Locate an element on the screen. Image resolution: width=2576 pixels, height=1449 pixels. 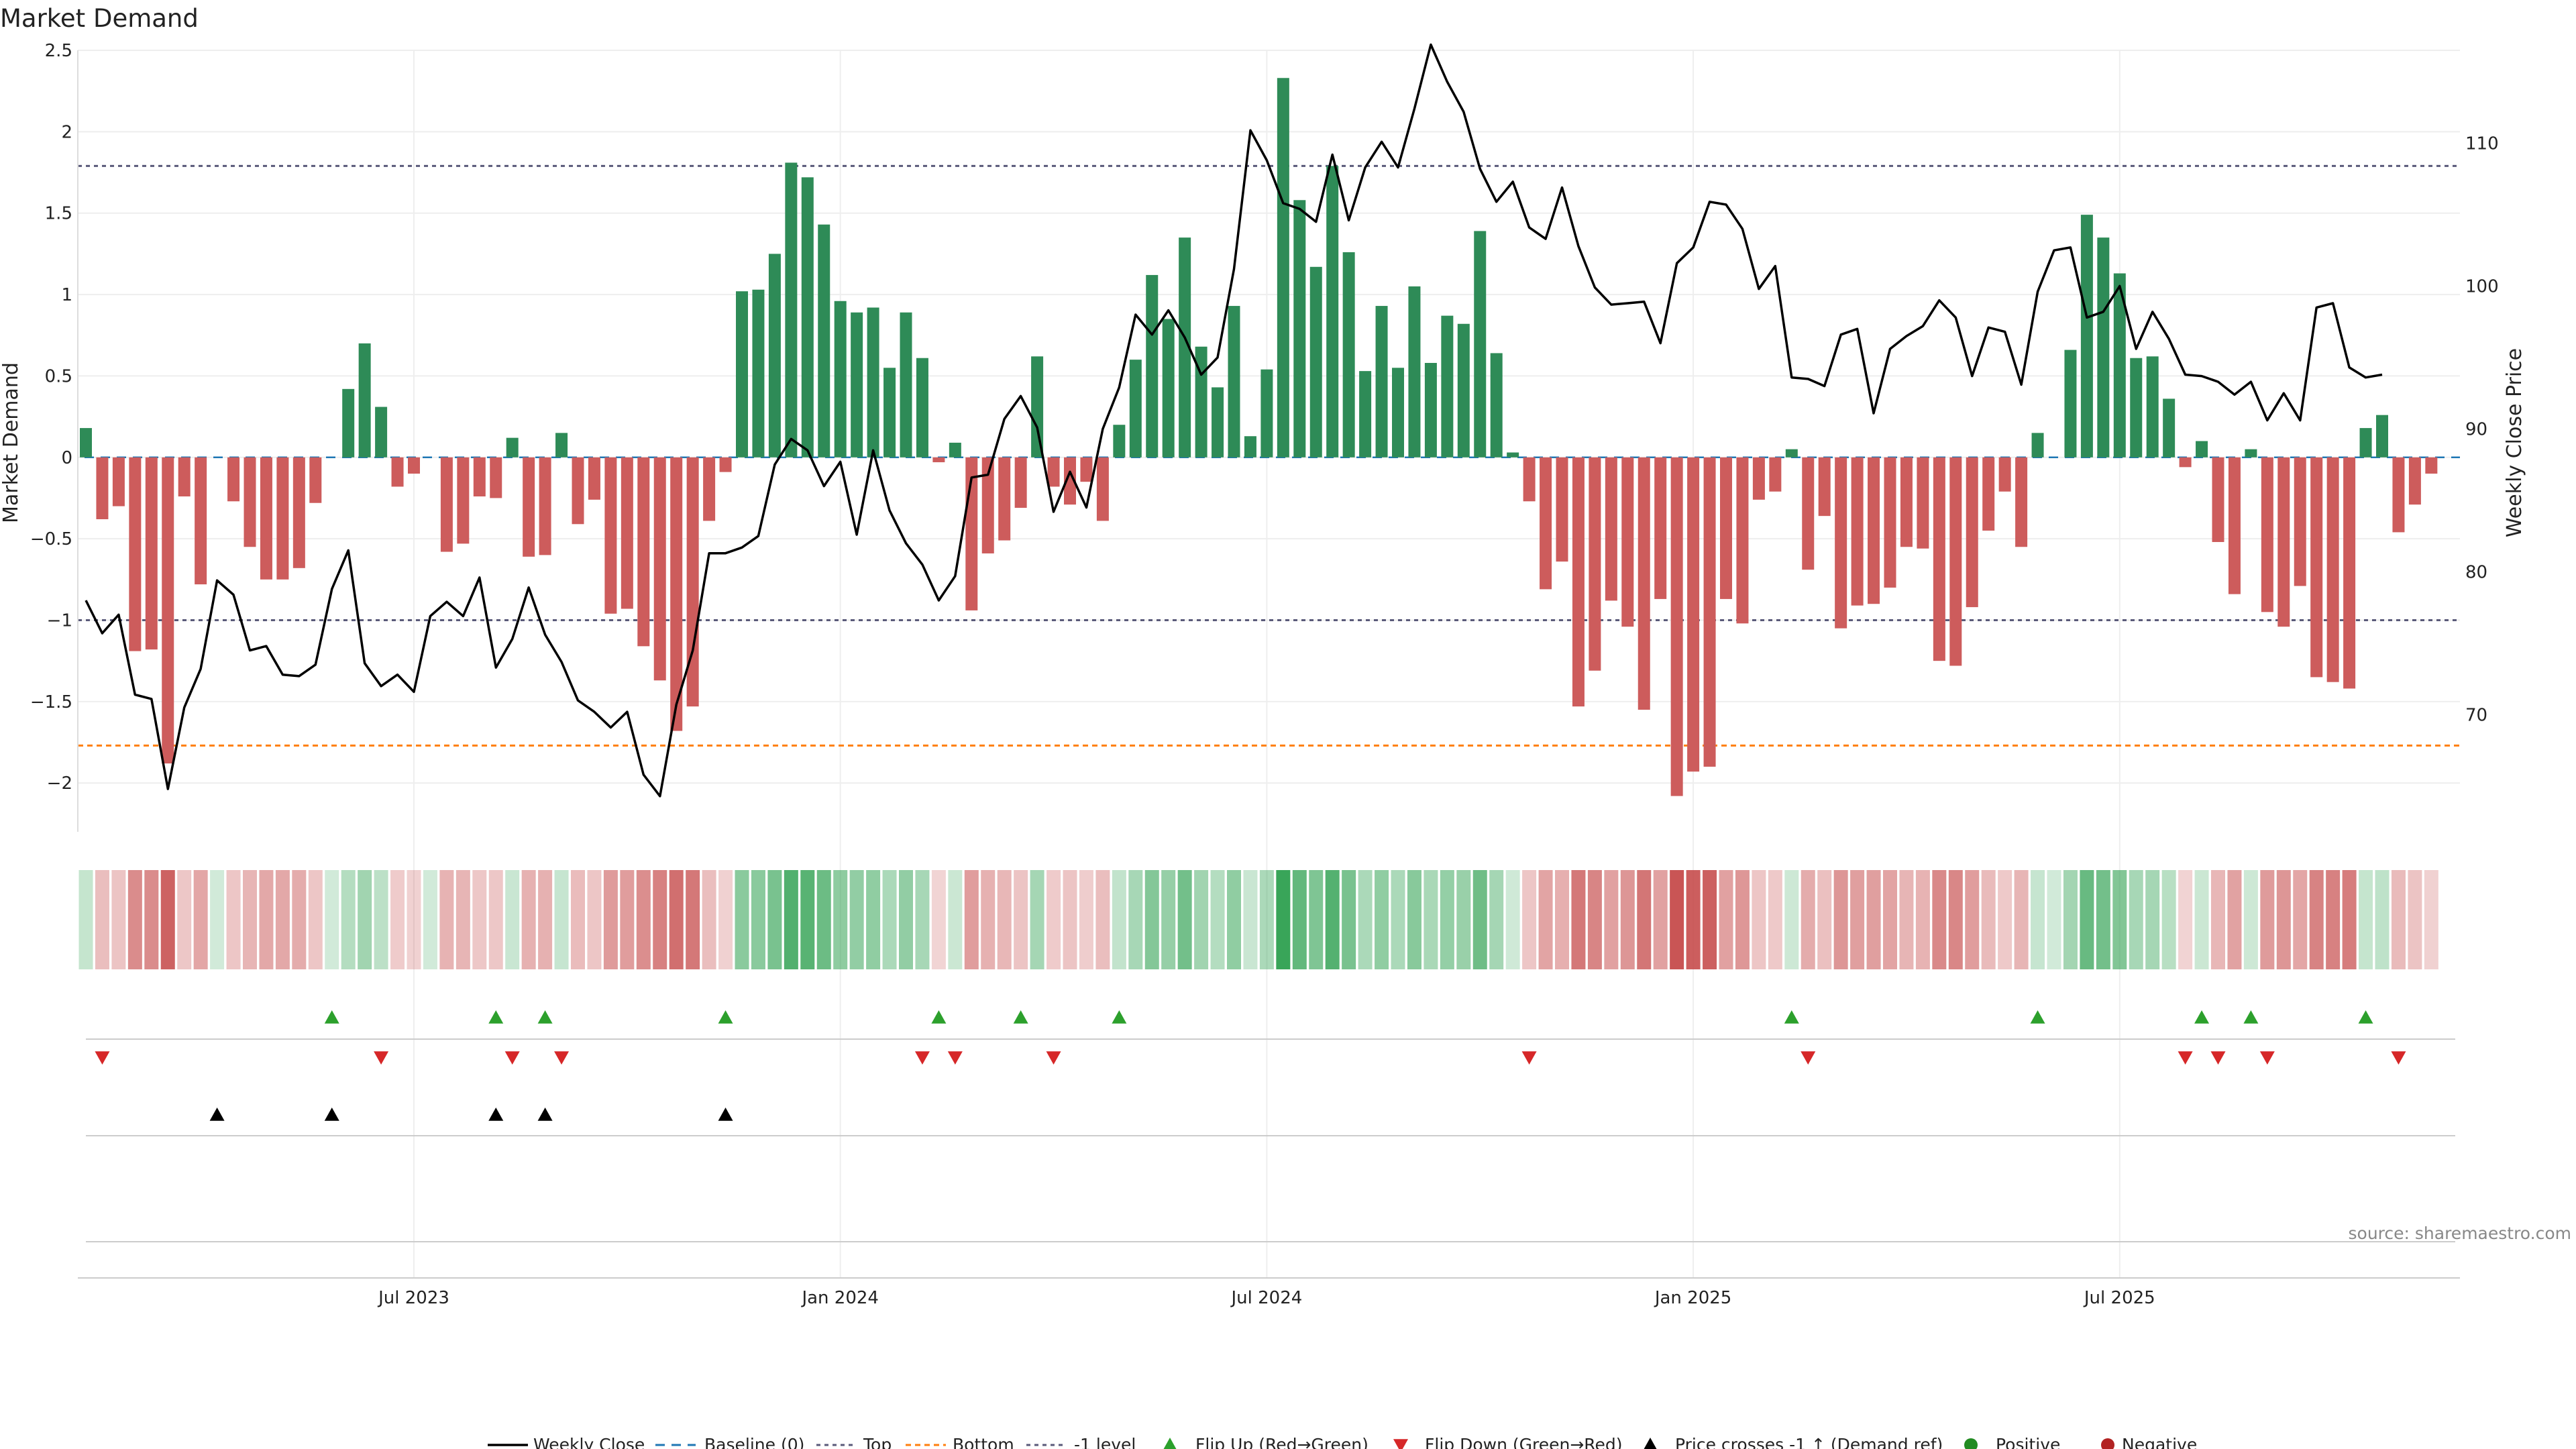
legend-negative-swatch is located at coordinates (2107, 1443).